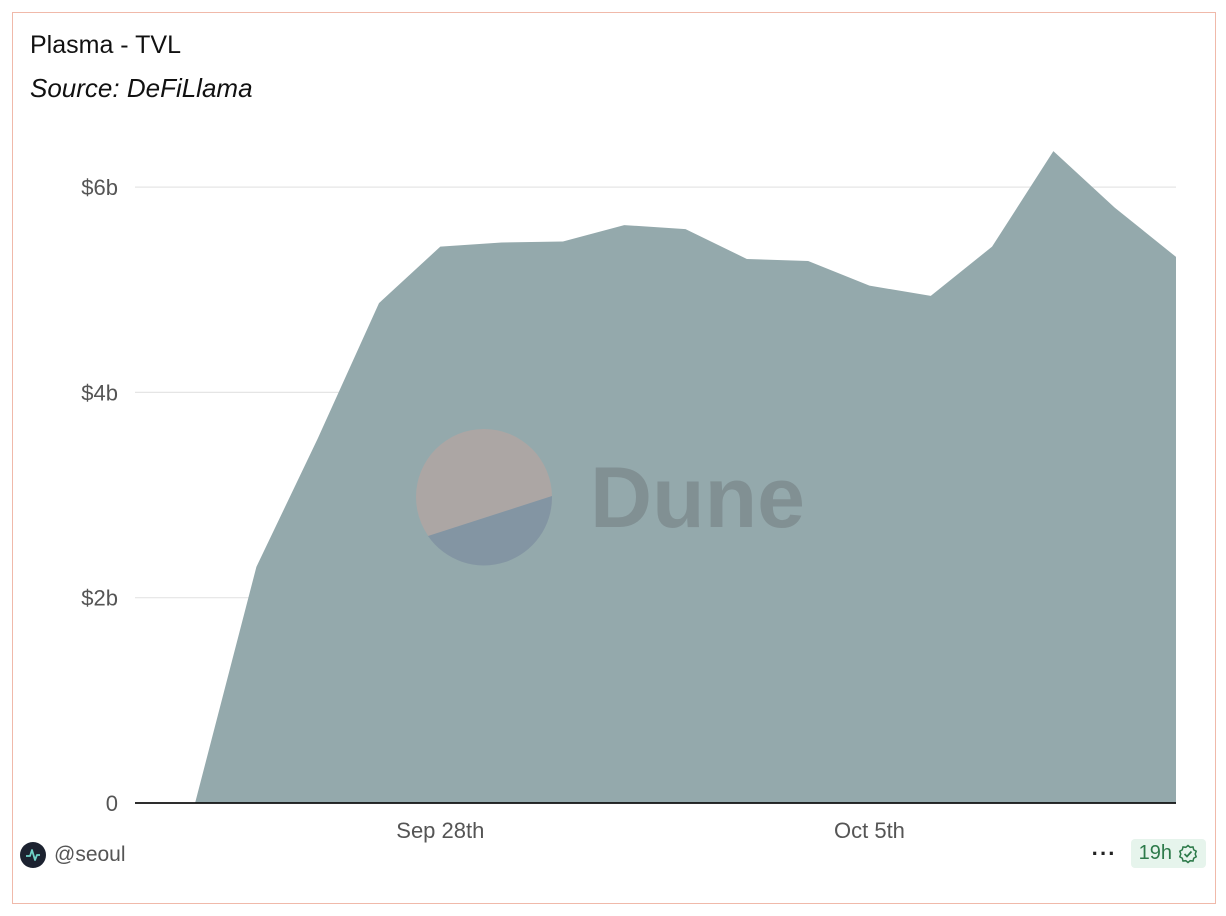 The height and width of the screenshot is (916, 1226). Describe the element at coordinates (1104, 853) in the screenshot. I see `more-dots-icon: ···` at that location.